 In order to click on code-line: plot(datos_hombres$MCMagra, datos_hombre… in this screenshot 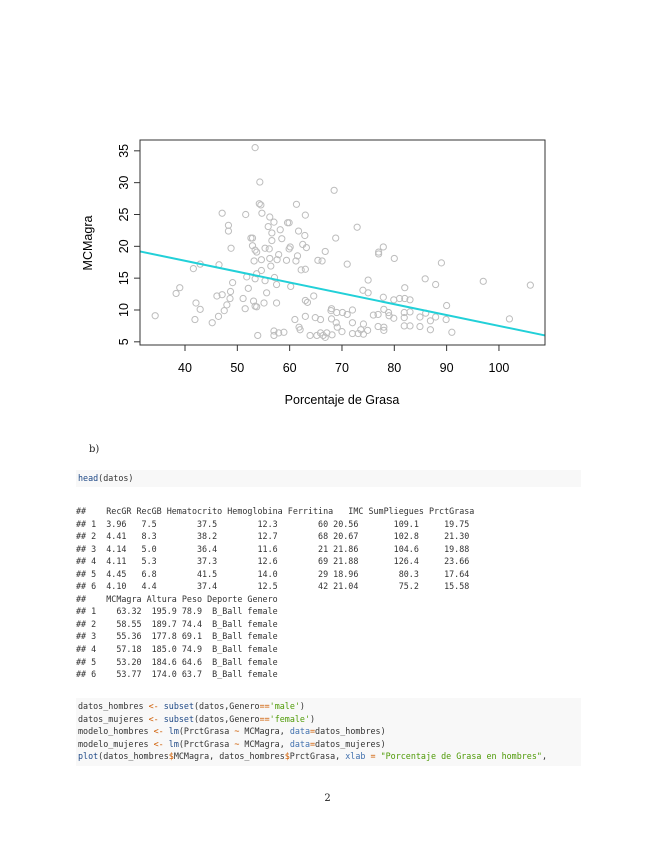, I will do `click(328, 756)`.